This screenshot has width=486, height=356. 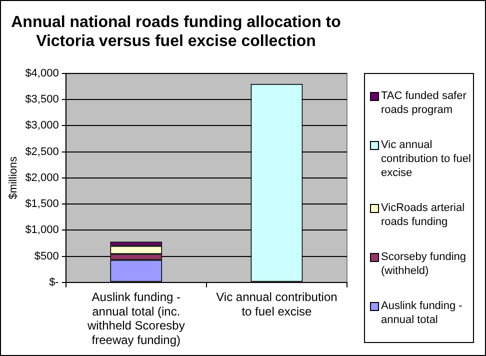 What do you see at coordinates (426, 159) in the screenshot?
I see `legend-label: Vic annual contribution to fuel excise` at bounding box center [426, 159].